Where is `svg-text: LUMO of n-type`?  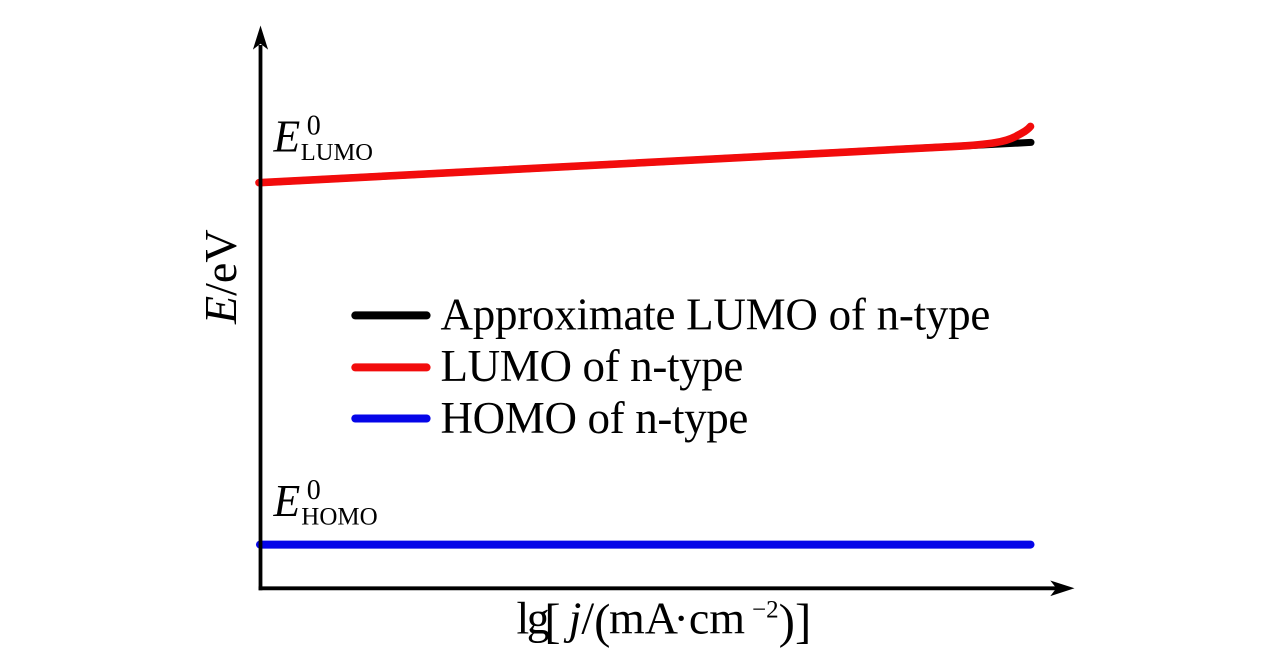 svg-text: LUMO of n-type is located at coordinates (592, 366).